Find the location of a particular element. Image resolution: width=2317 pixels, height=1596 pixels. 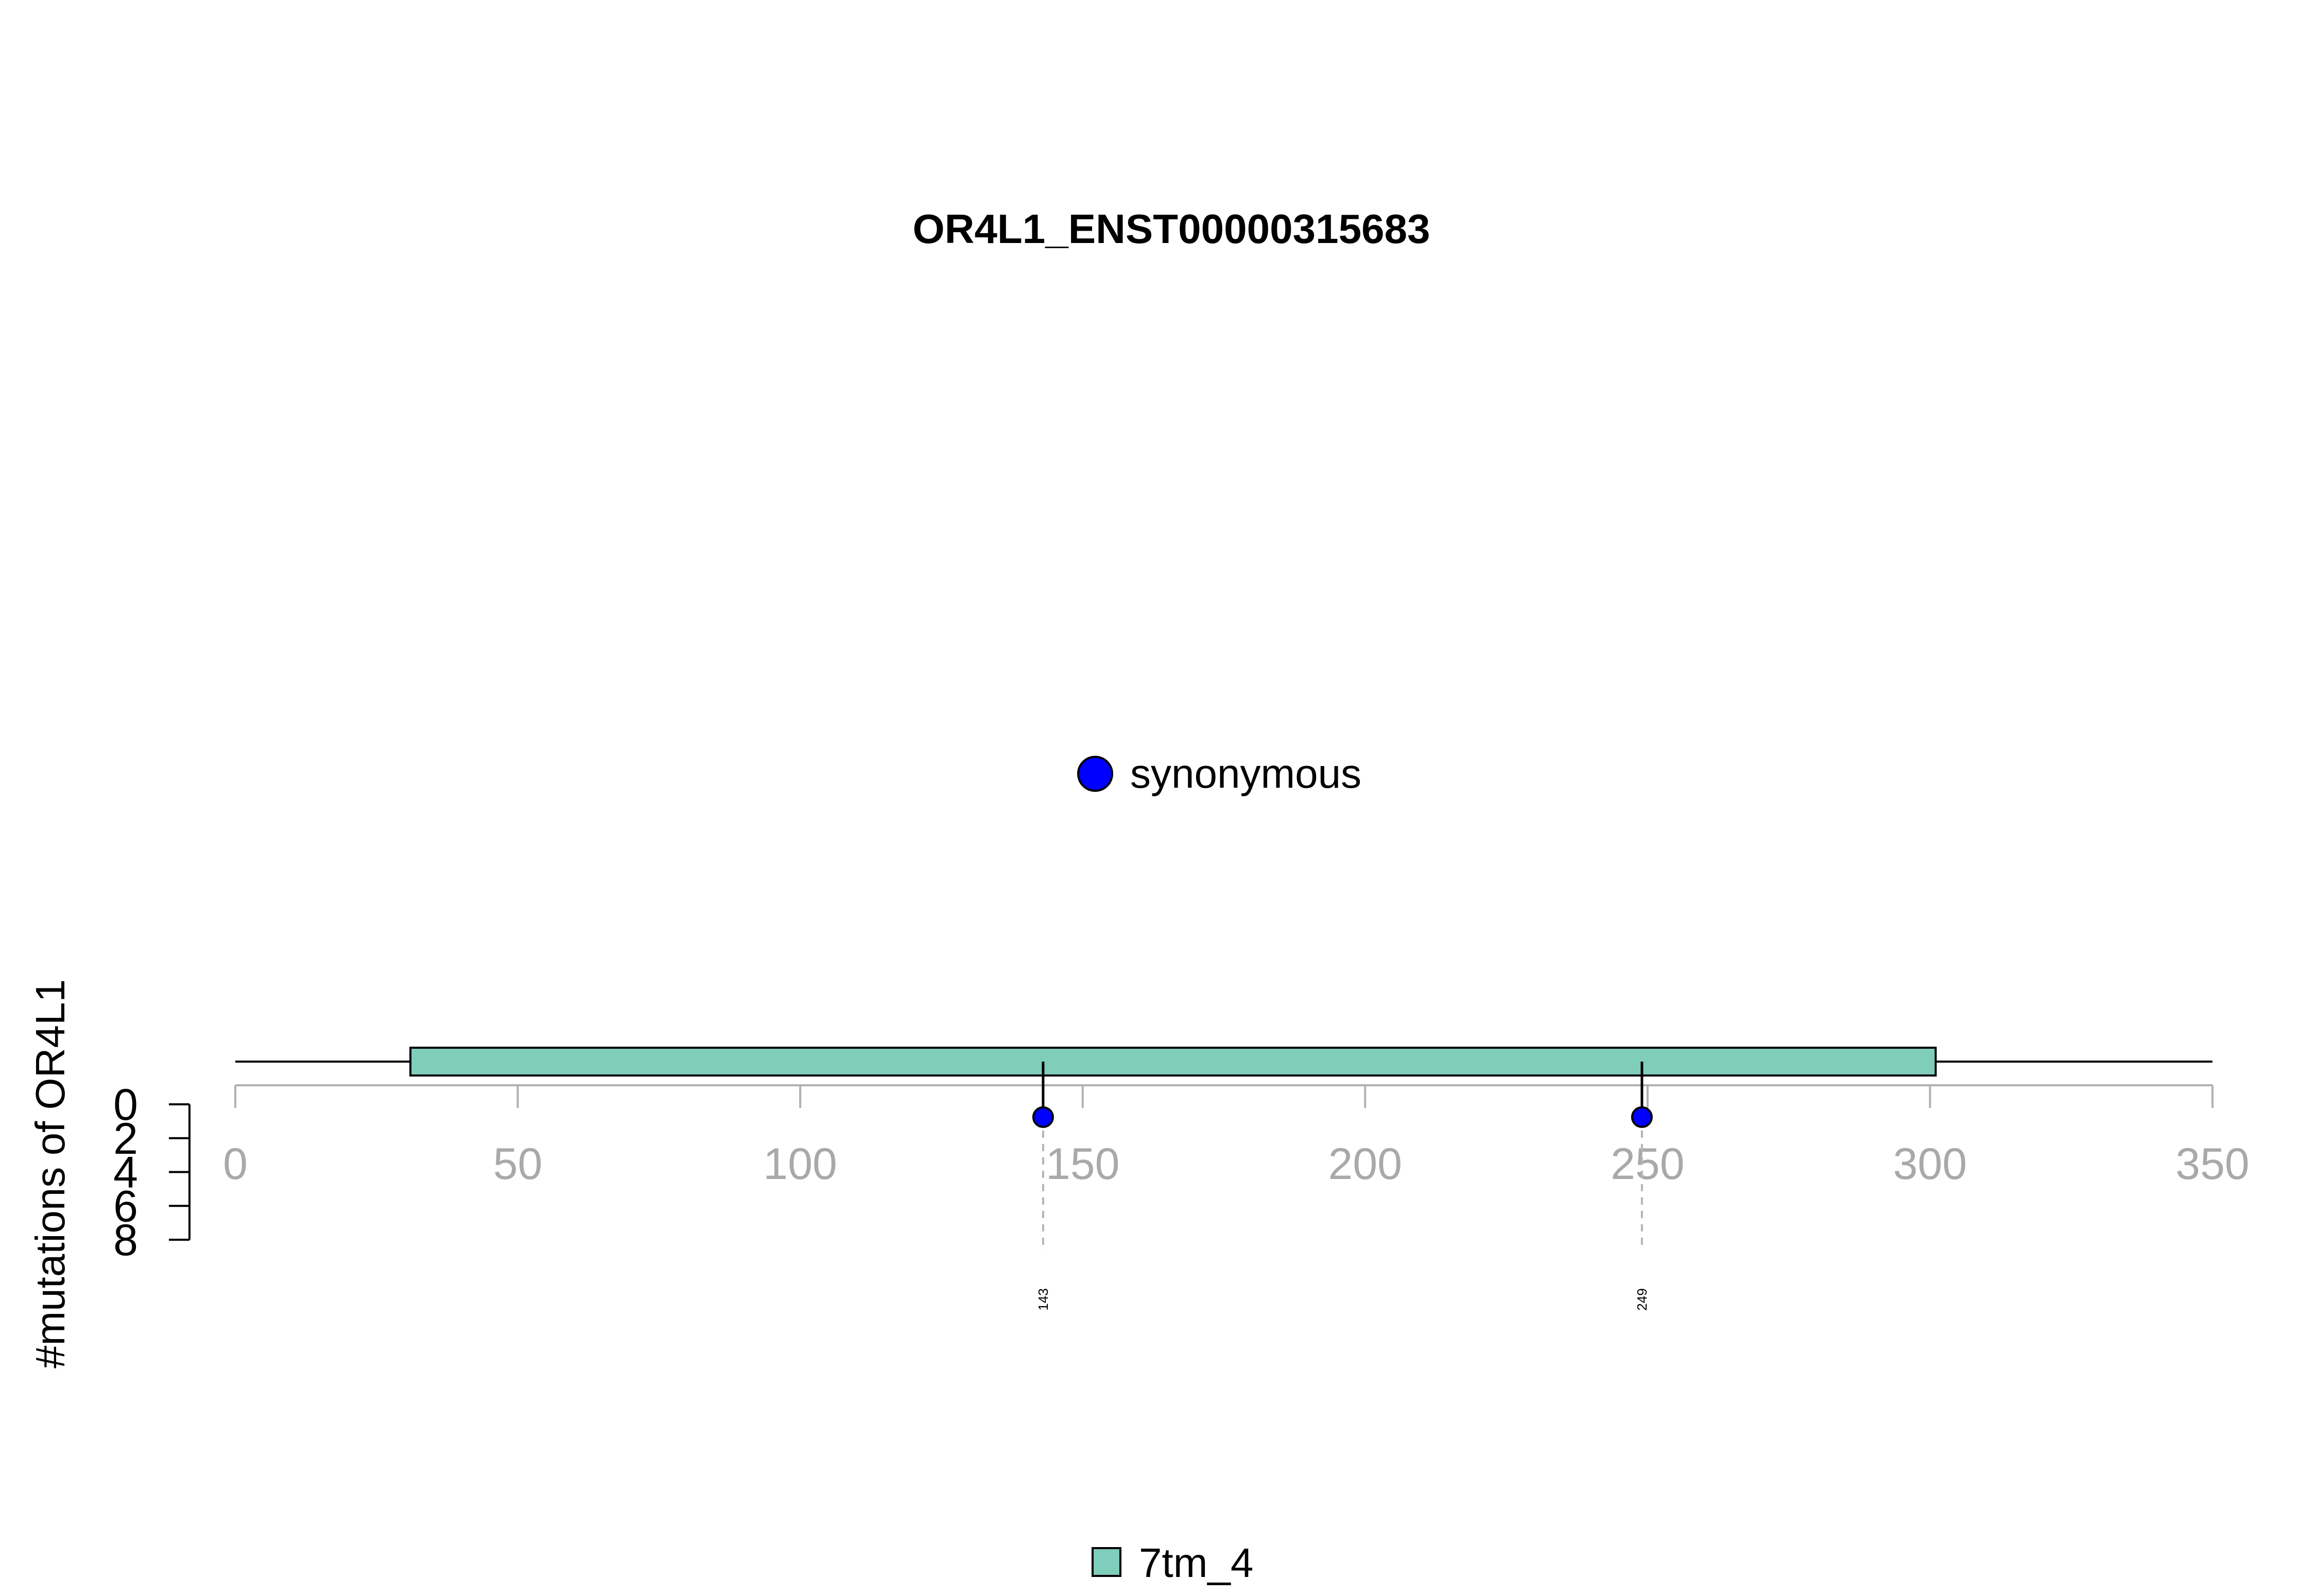

legend-label-synonymous: synonymous is located at coordinates (1245, 773).